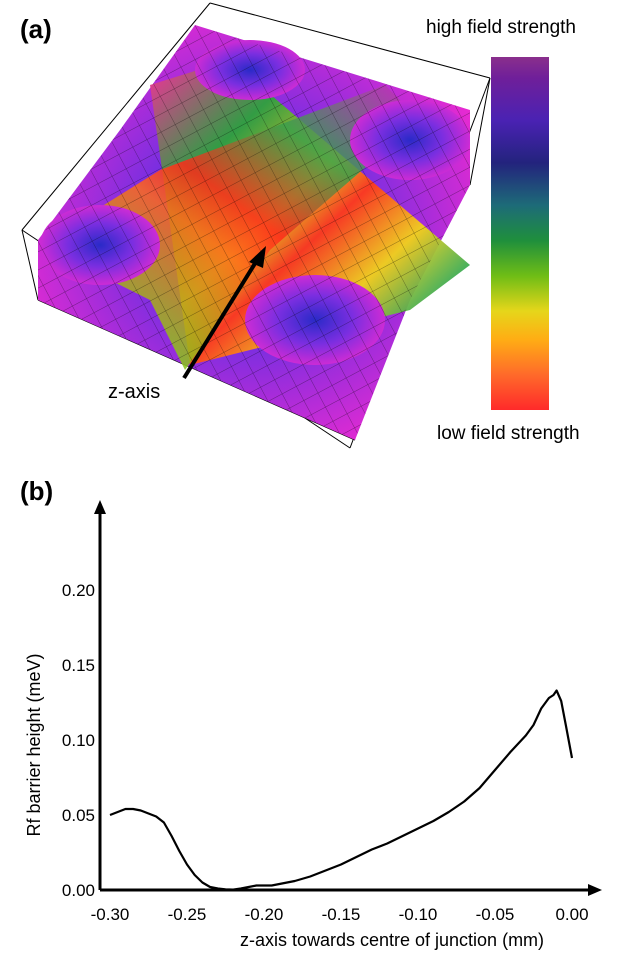 This screenshot has width=628, height=969. Describe the element at coordinates (595, 890) in the screenshot. I see `x-axis-arrowhead` at that location.